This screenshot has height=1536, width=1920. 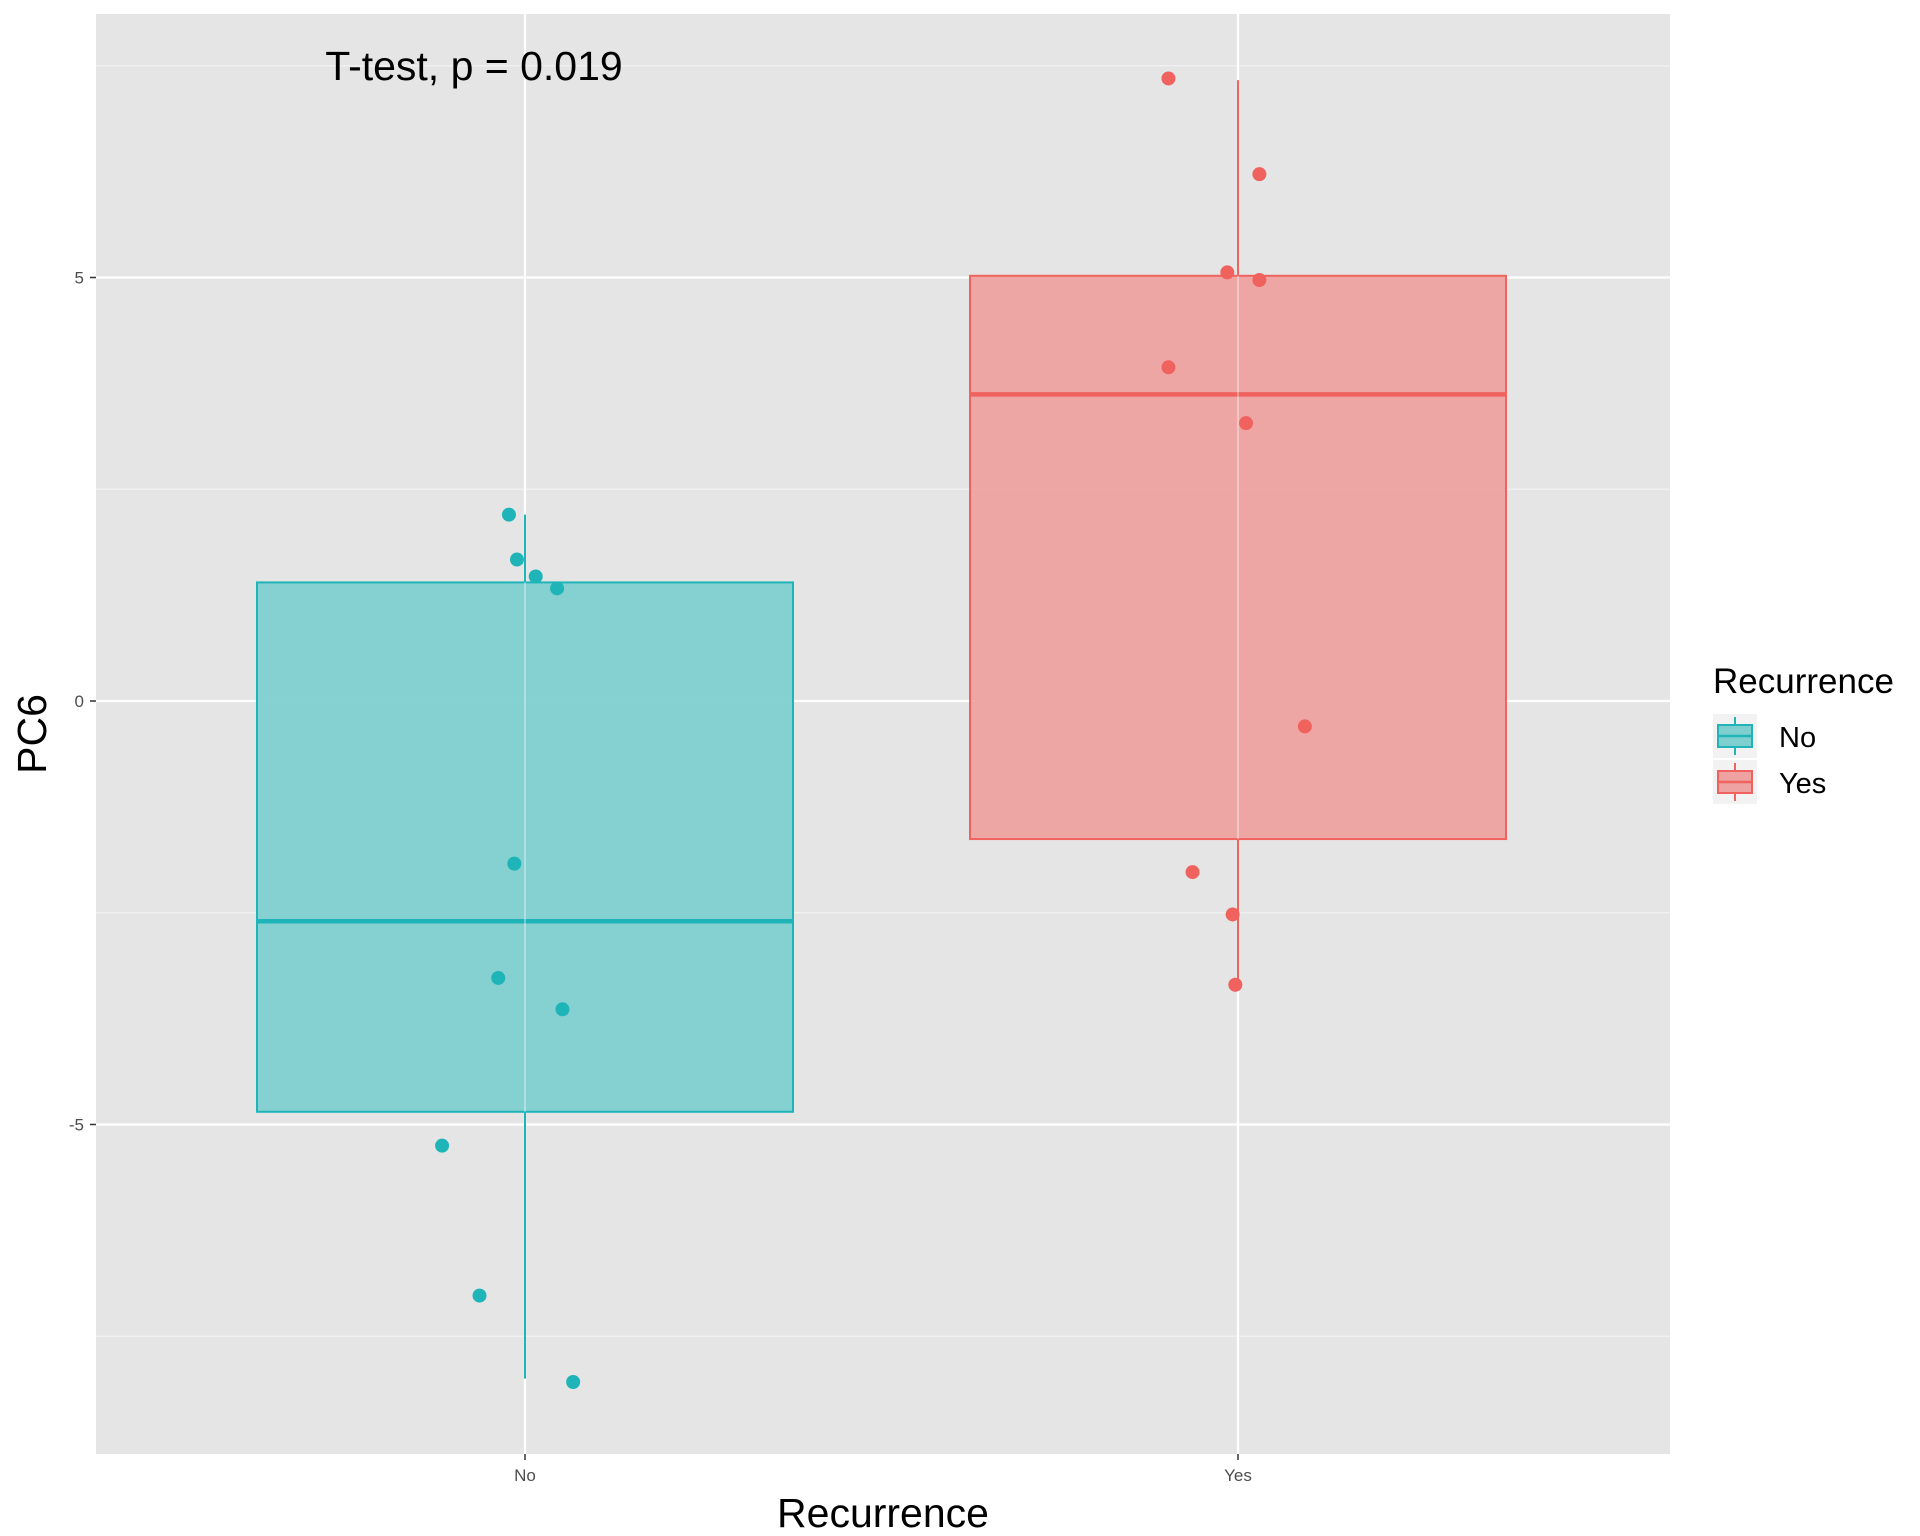 I want to click on y-tick-label: 0, so click(x=79, y=701).